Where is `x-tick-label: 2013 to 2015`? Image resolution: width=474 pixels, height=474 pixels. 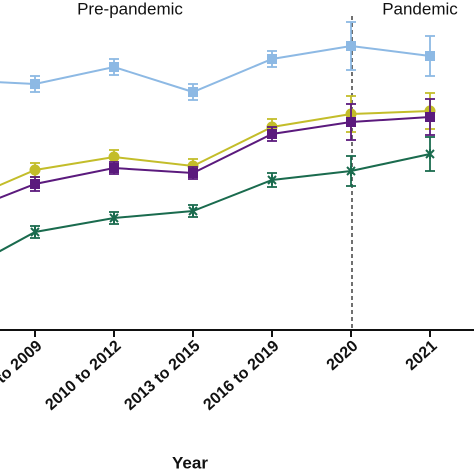
x-tick-label: 2013 to 2015 is located at coordinates (162, 375).